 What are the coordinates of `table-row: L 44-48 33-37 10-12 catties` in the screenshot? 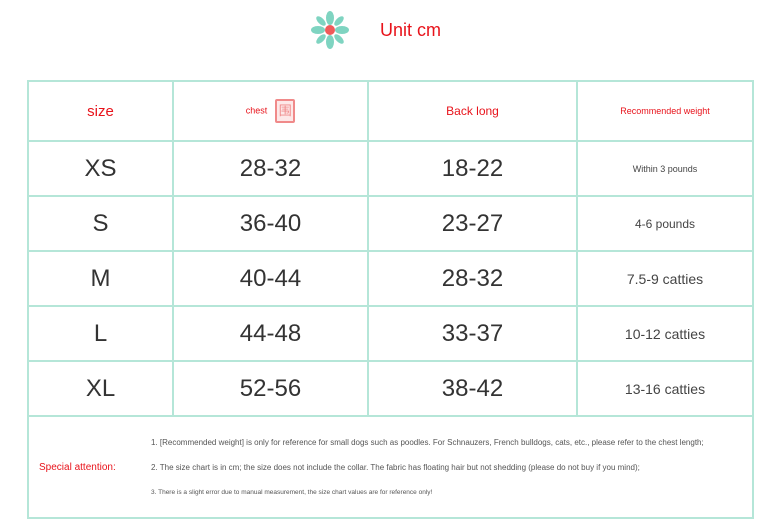 It's located at (390, 333).